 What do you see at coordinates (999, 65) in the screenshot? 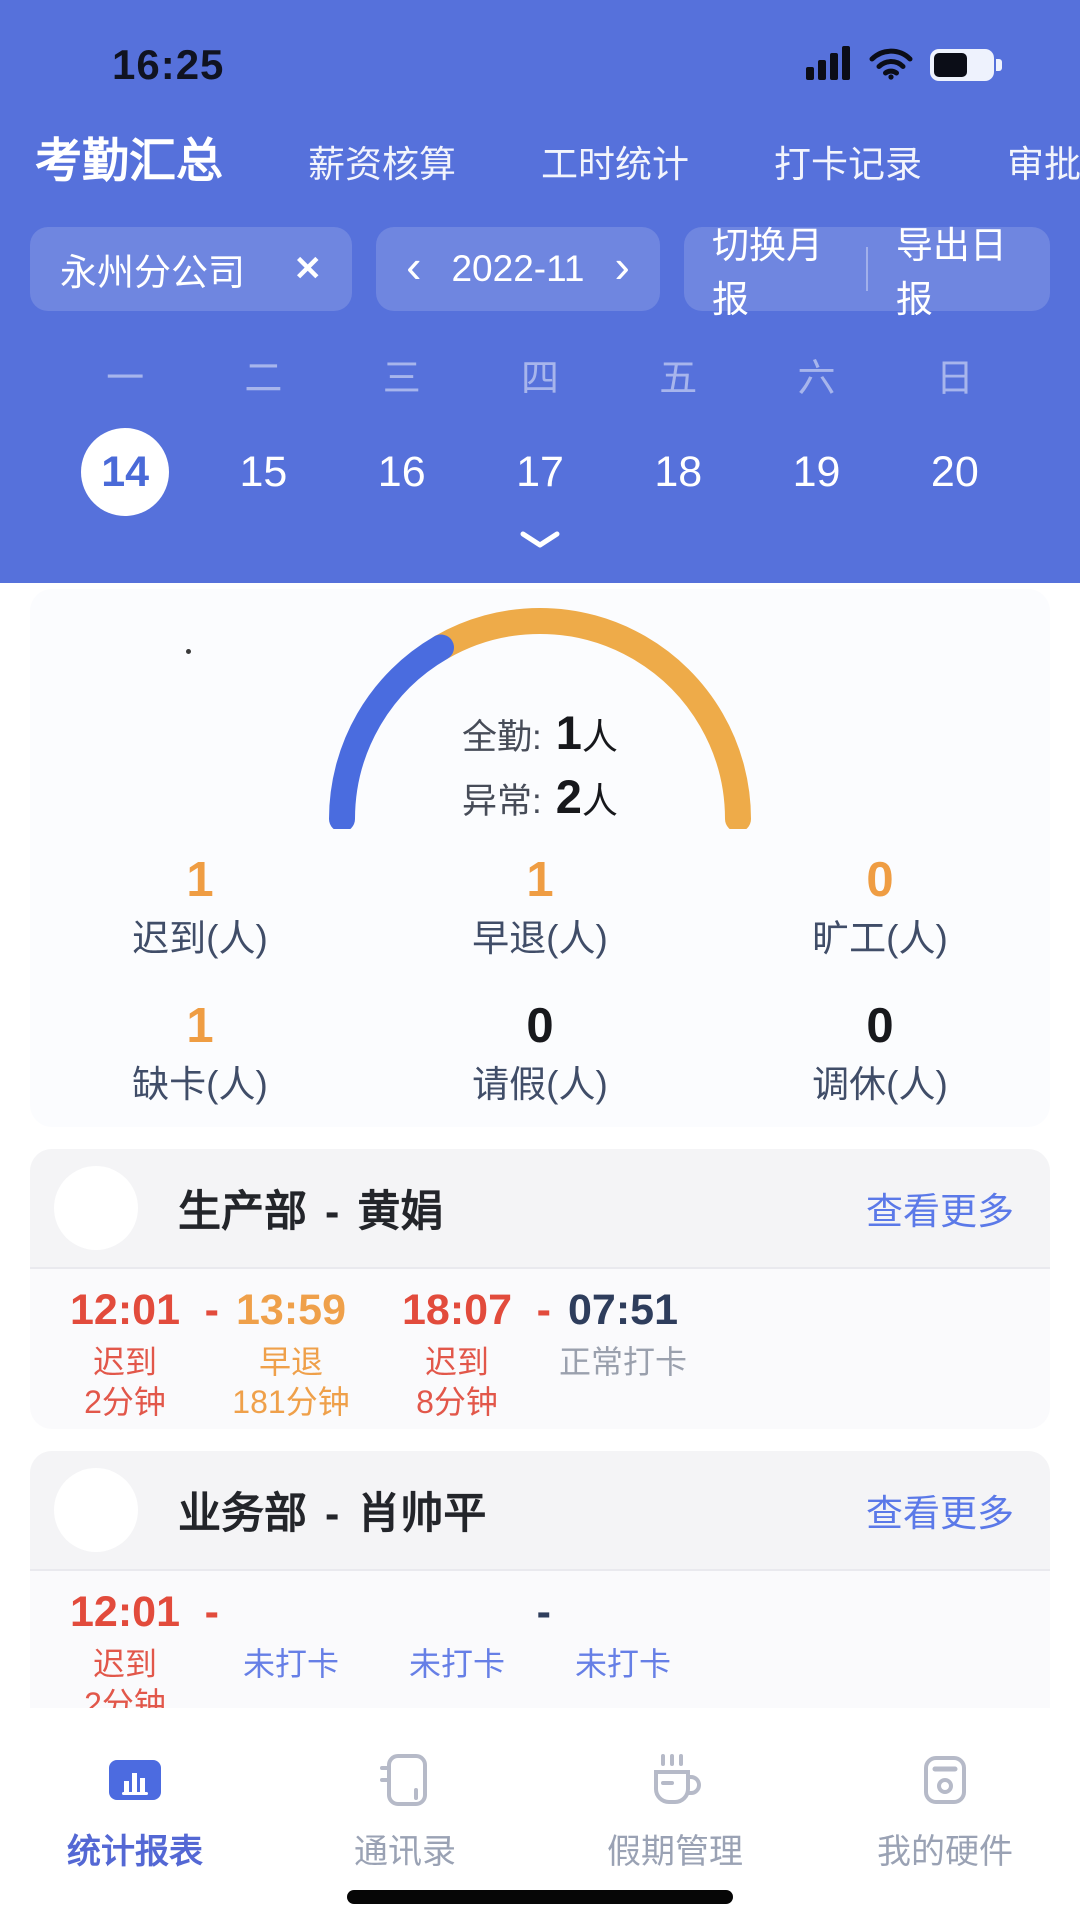
I see `battery-nub` at bounding box center [999, 65].